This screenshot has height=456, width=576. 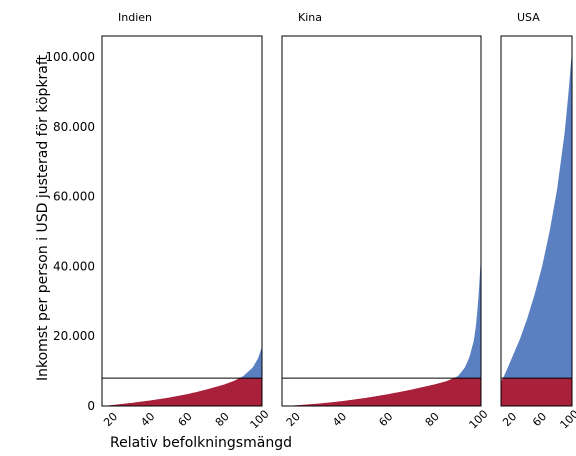 What do you see at coordinates (310, 17) in the screenshot?
I see `panel-title: Kina` at bounding box center [310, 17].